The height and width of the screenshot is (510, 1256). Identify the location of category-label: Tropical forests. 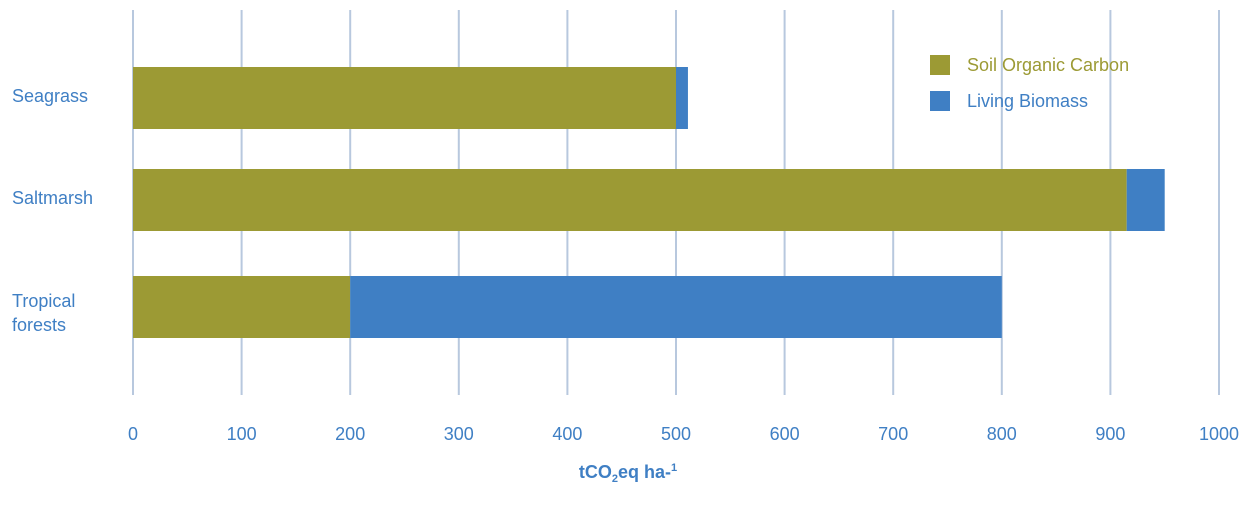
(44, 313).